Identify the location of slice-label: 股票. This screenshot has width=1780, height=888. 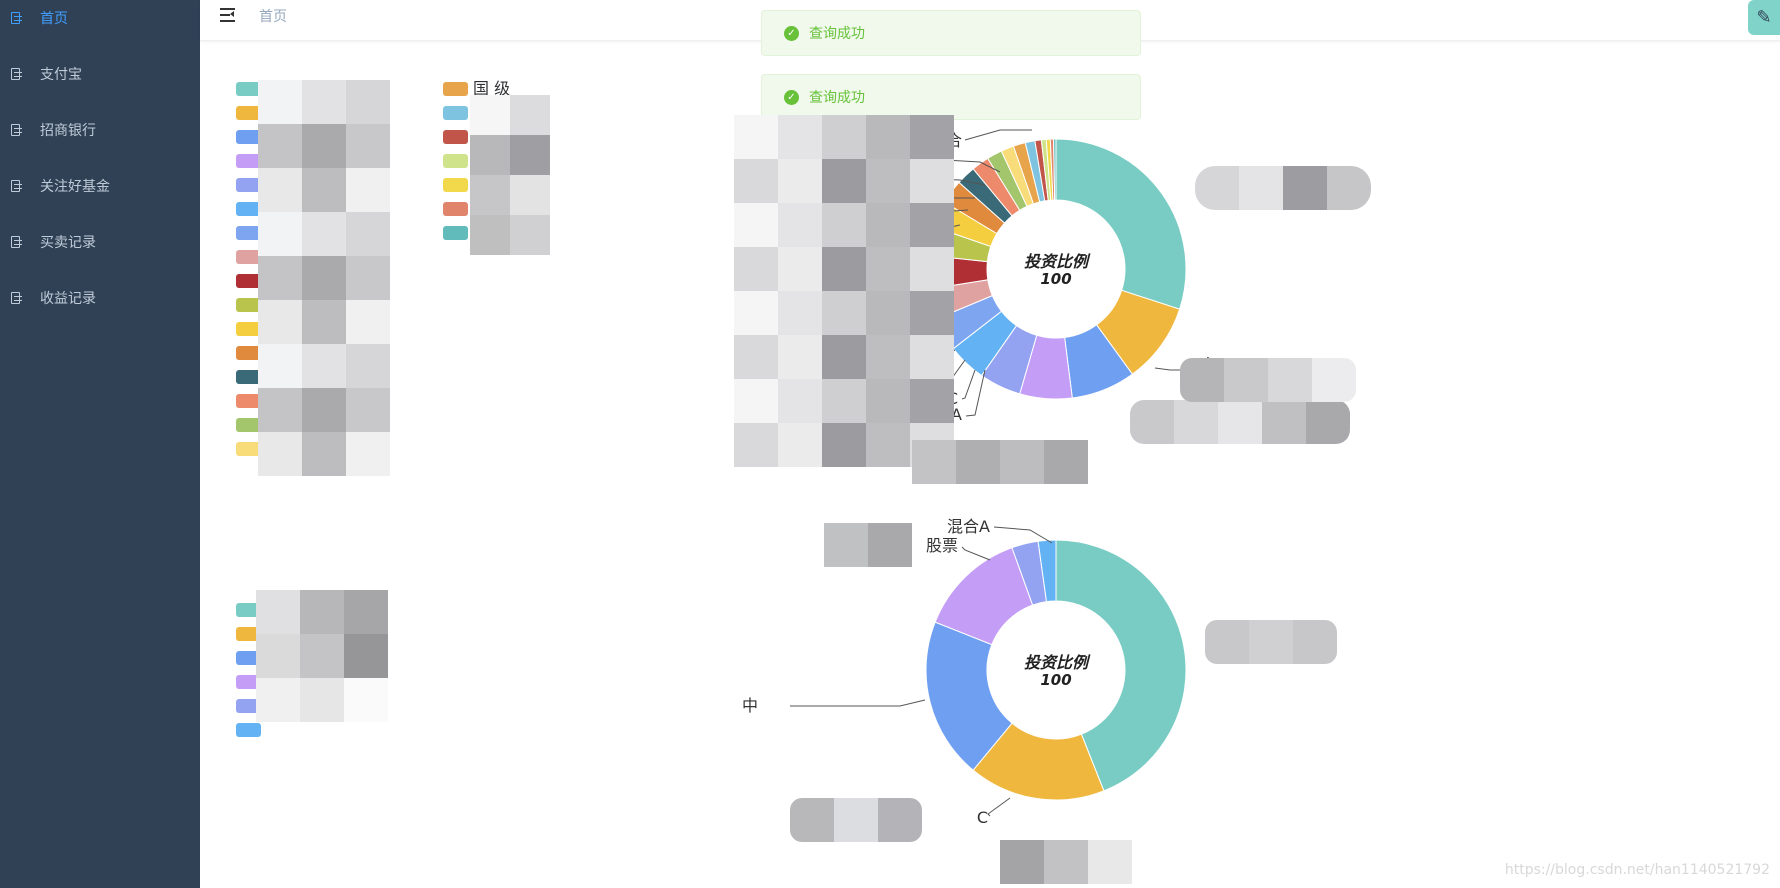
(942, 545).